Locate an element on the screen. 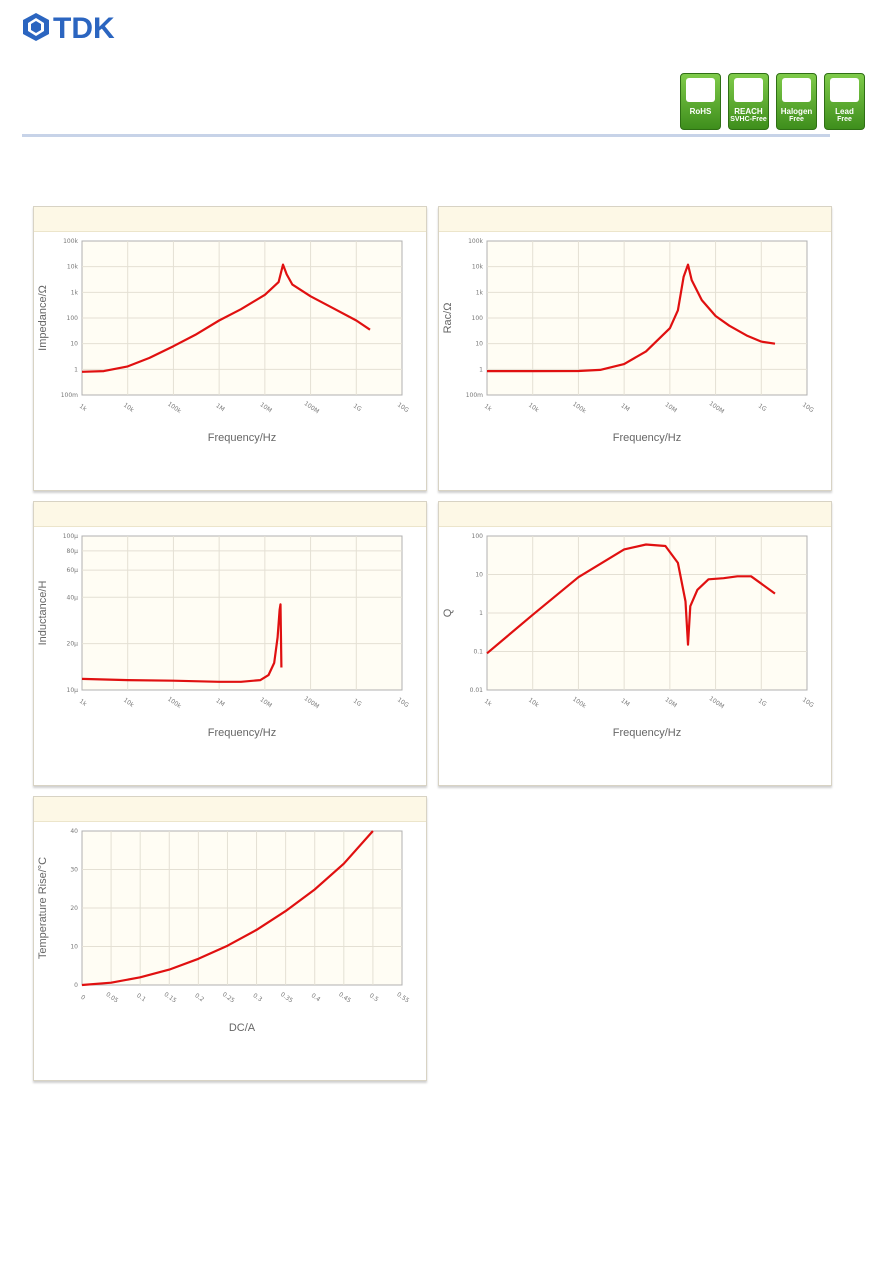  header-divider is located at coordinates (426, 135).